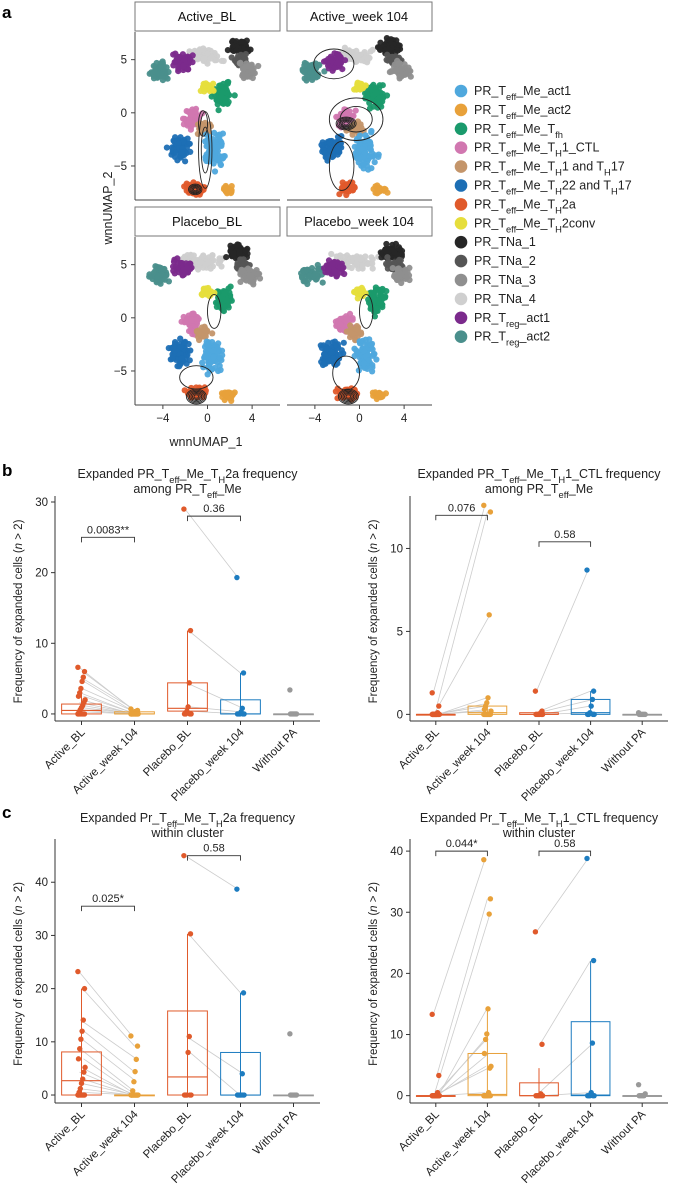  Describe the element at coordinates (539, 491) in the screenshot. I see `chart-title-line2: among PR_Teff_Me` at that location.